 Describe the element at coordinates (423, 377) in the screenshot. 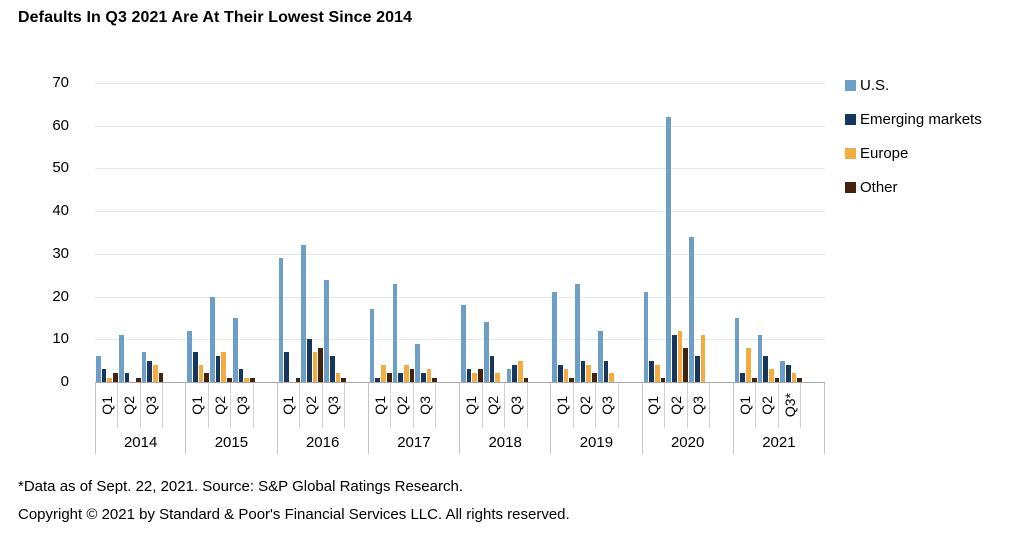

I see `bar-emerging-markets-2017-q3` at that location.